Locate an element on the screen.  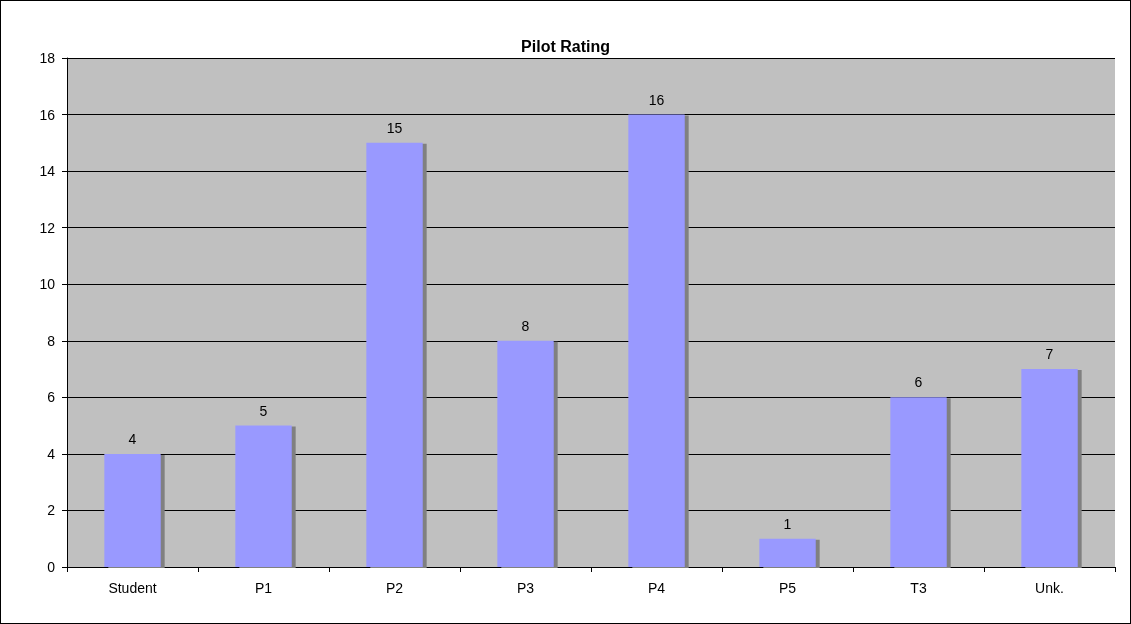
data-label: 4 is located at coordinates (132, 438).